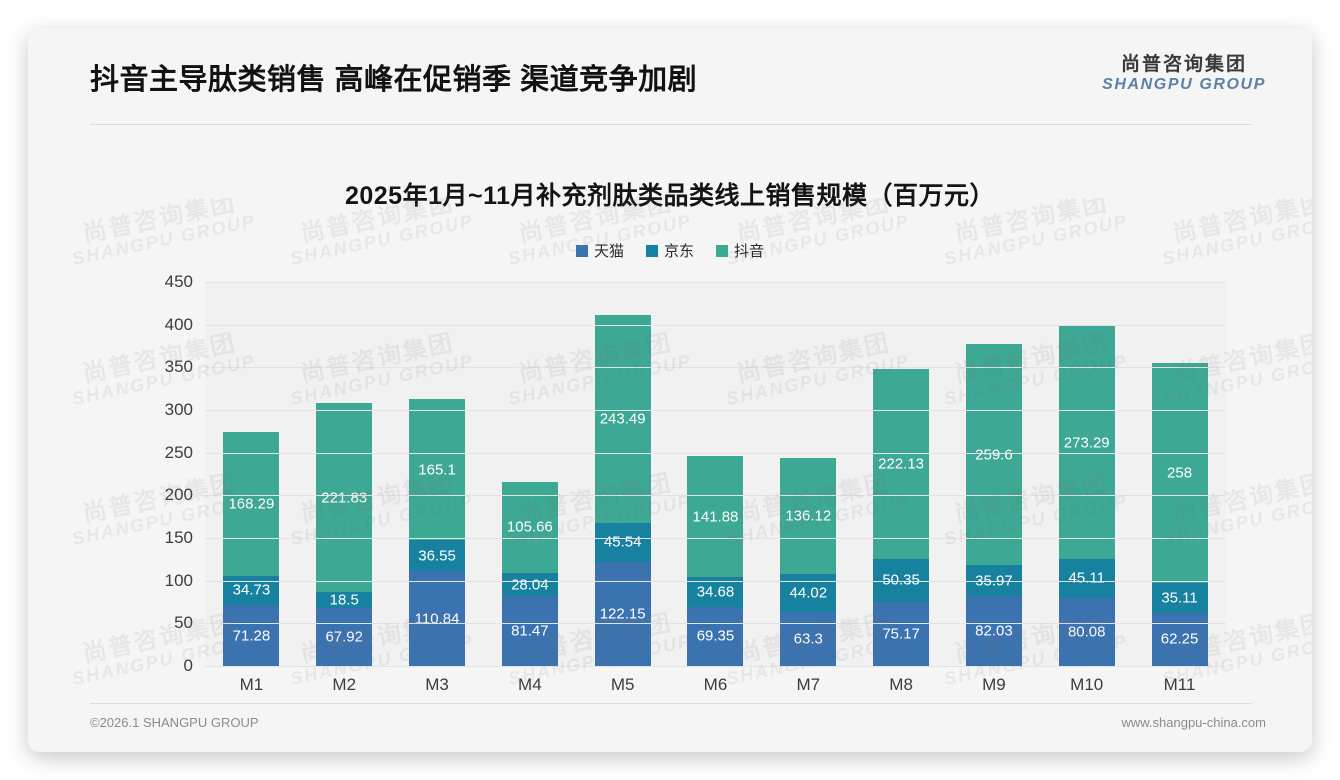 This screenshot has width=1340, height=780. What do you see at coordinates (740, 250) in the screenshot?
I see `legend-item-抖音: 抖音` at bounding box center [740, 250].